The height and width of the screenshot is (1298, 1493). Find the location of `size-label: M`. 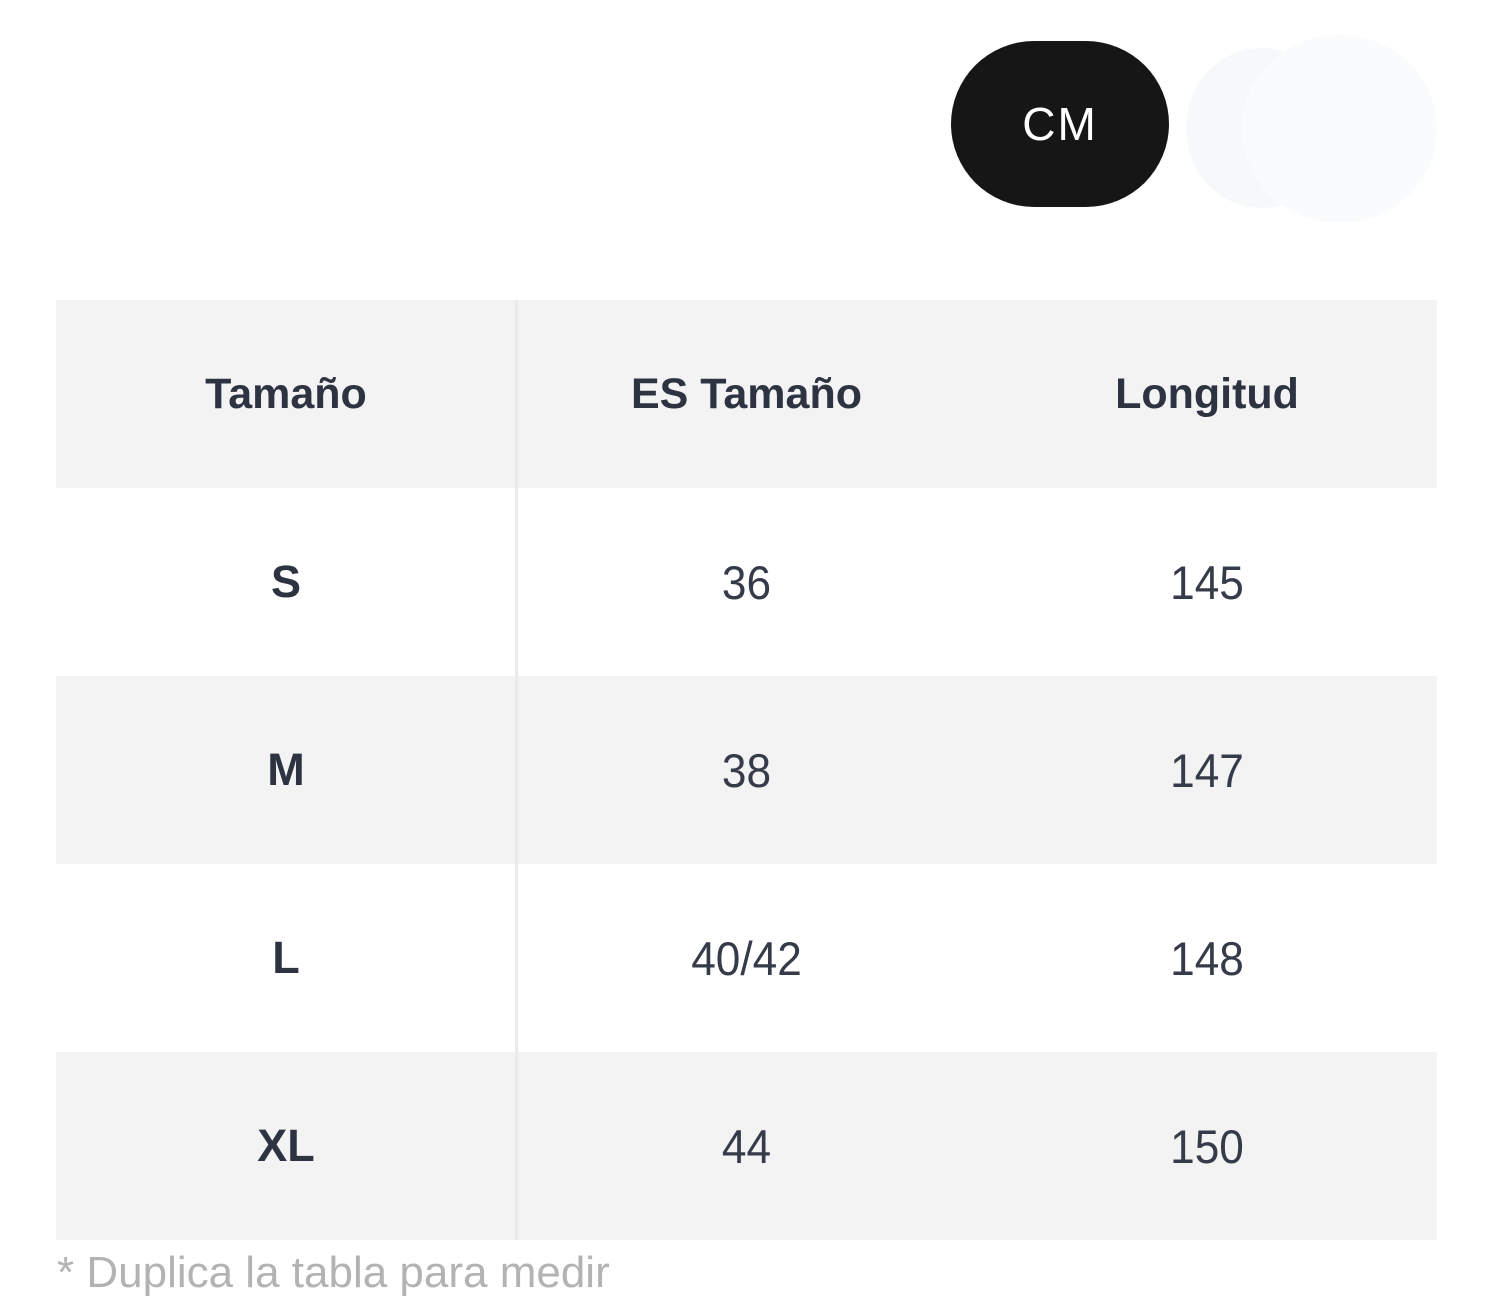

size-label: M is located at coordinates (286, 769).